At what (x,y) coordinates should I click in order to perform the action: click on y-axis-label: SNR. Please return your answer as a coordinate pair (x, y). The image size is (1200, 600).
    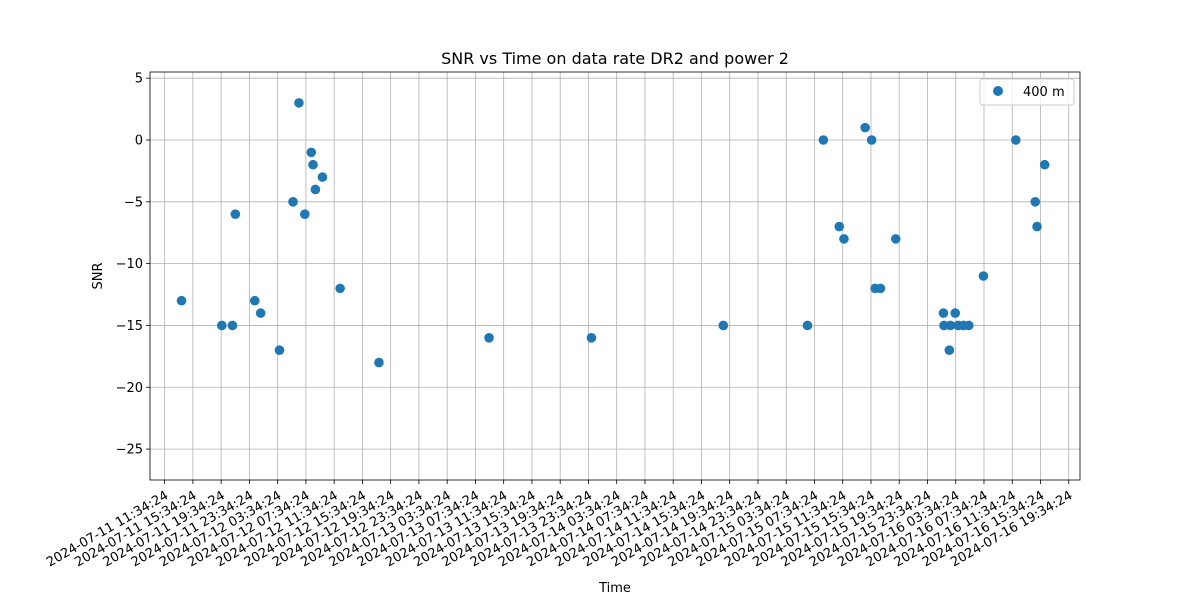
    Looking at the image, I should click on (98, 275).